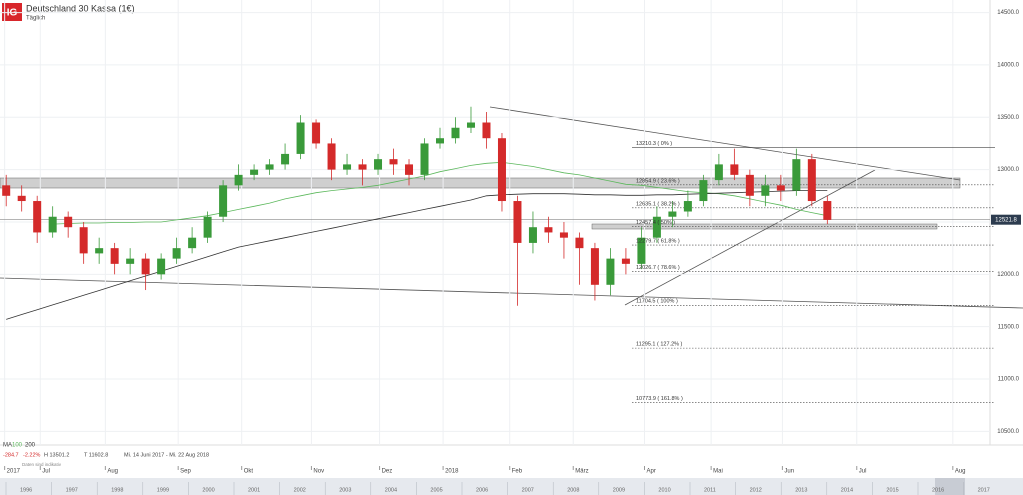  I want to click on fib-label: 12635.1 ( 38.2% ), so click(658, 204).